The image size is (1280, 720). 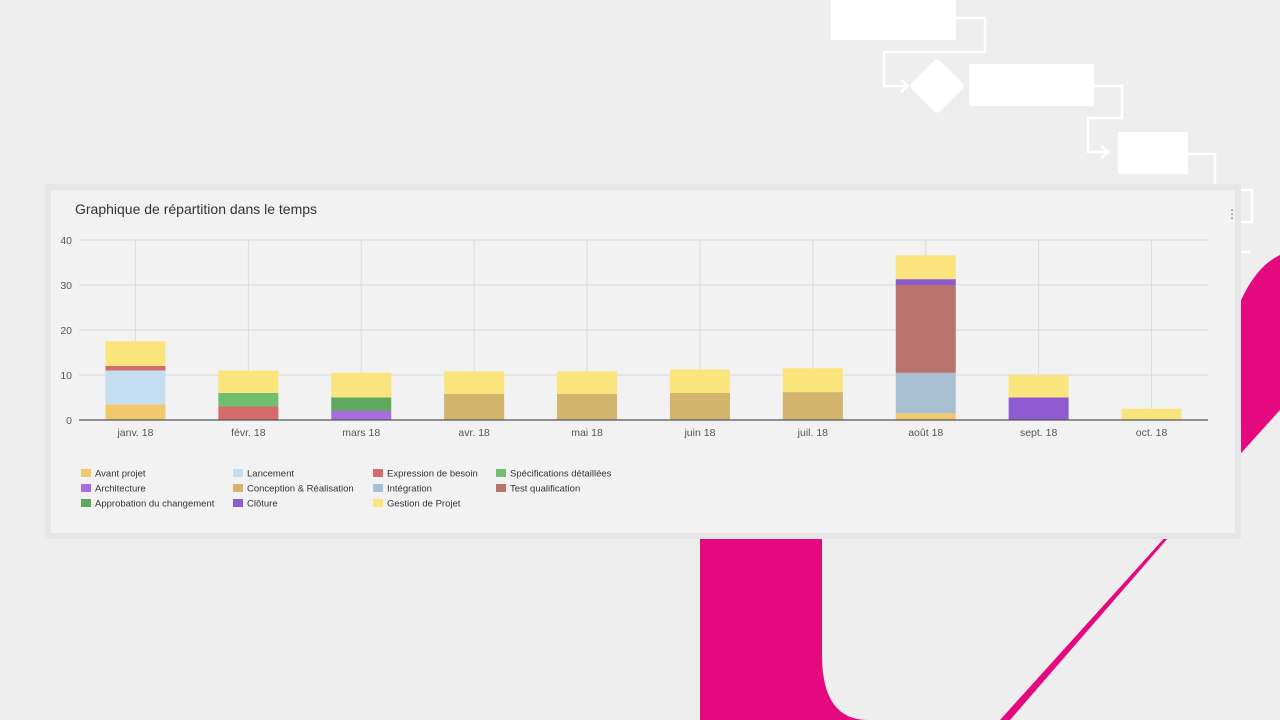 I want to click on x-tick-label: mai 18, so click(x=587, y=433).